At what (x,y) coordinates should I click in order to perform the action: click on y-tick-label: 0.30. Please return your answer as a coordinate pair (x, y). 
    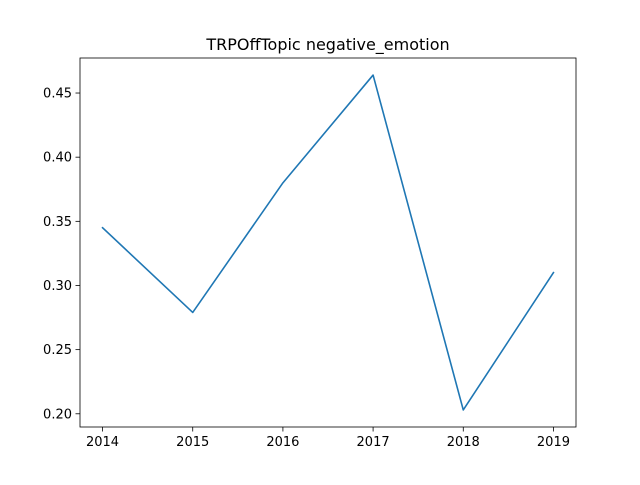
    Looking at the image, I should click on (57, 286).